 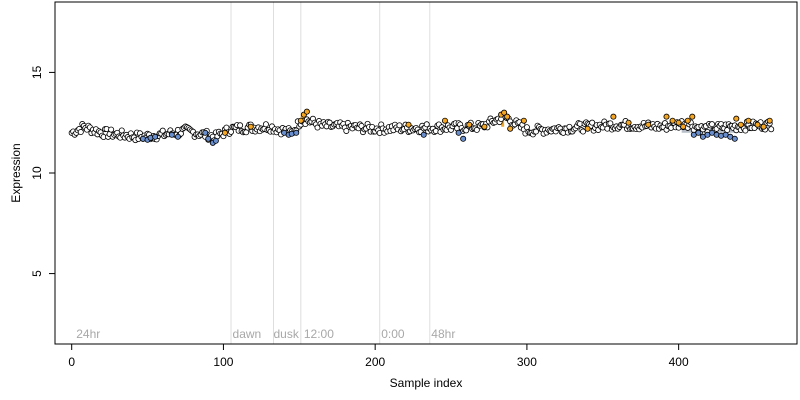 What do you see at coordinates (287, 334) in the screenshot?
I see `phase-label-2: dusk` at bounding box center [287, 334].